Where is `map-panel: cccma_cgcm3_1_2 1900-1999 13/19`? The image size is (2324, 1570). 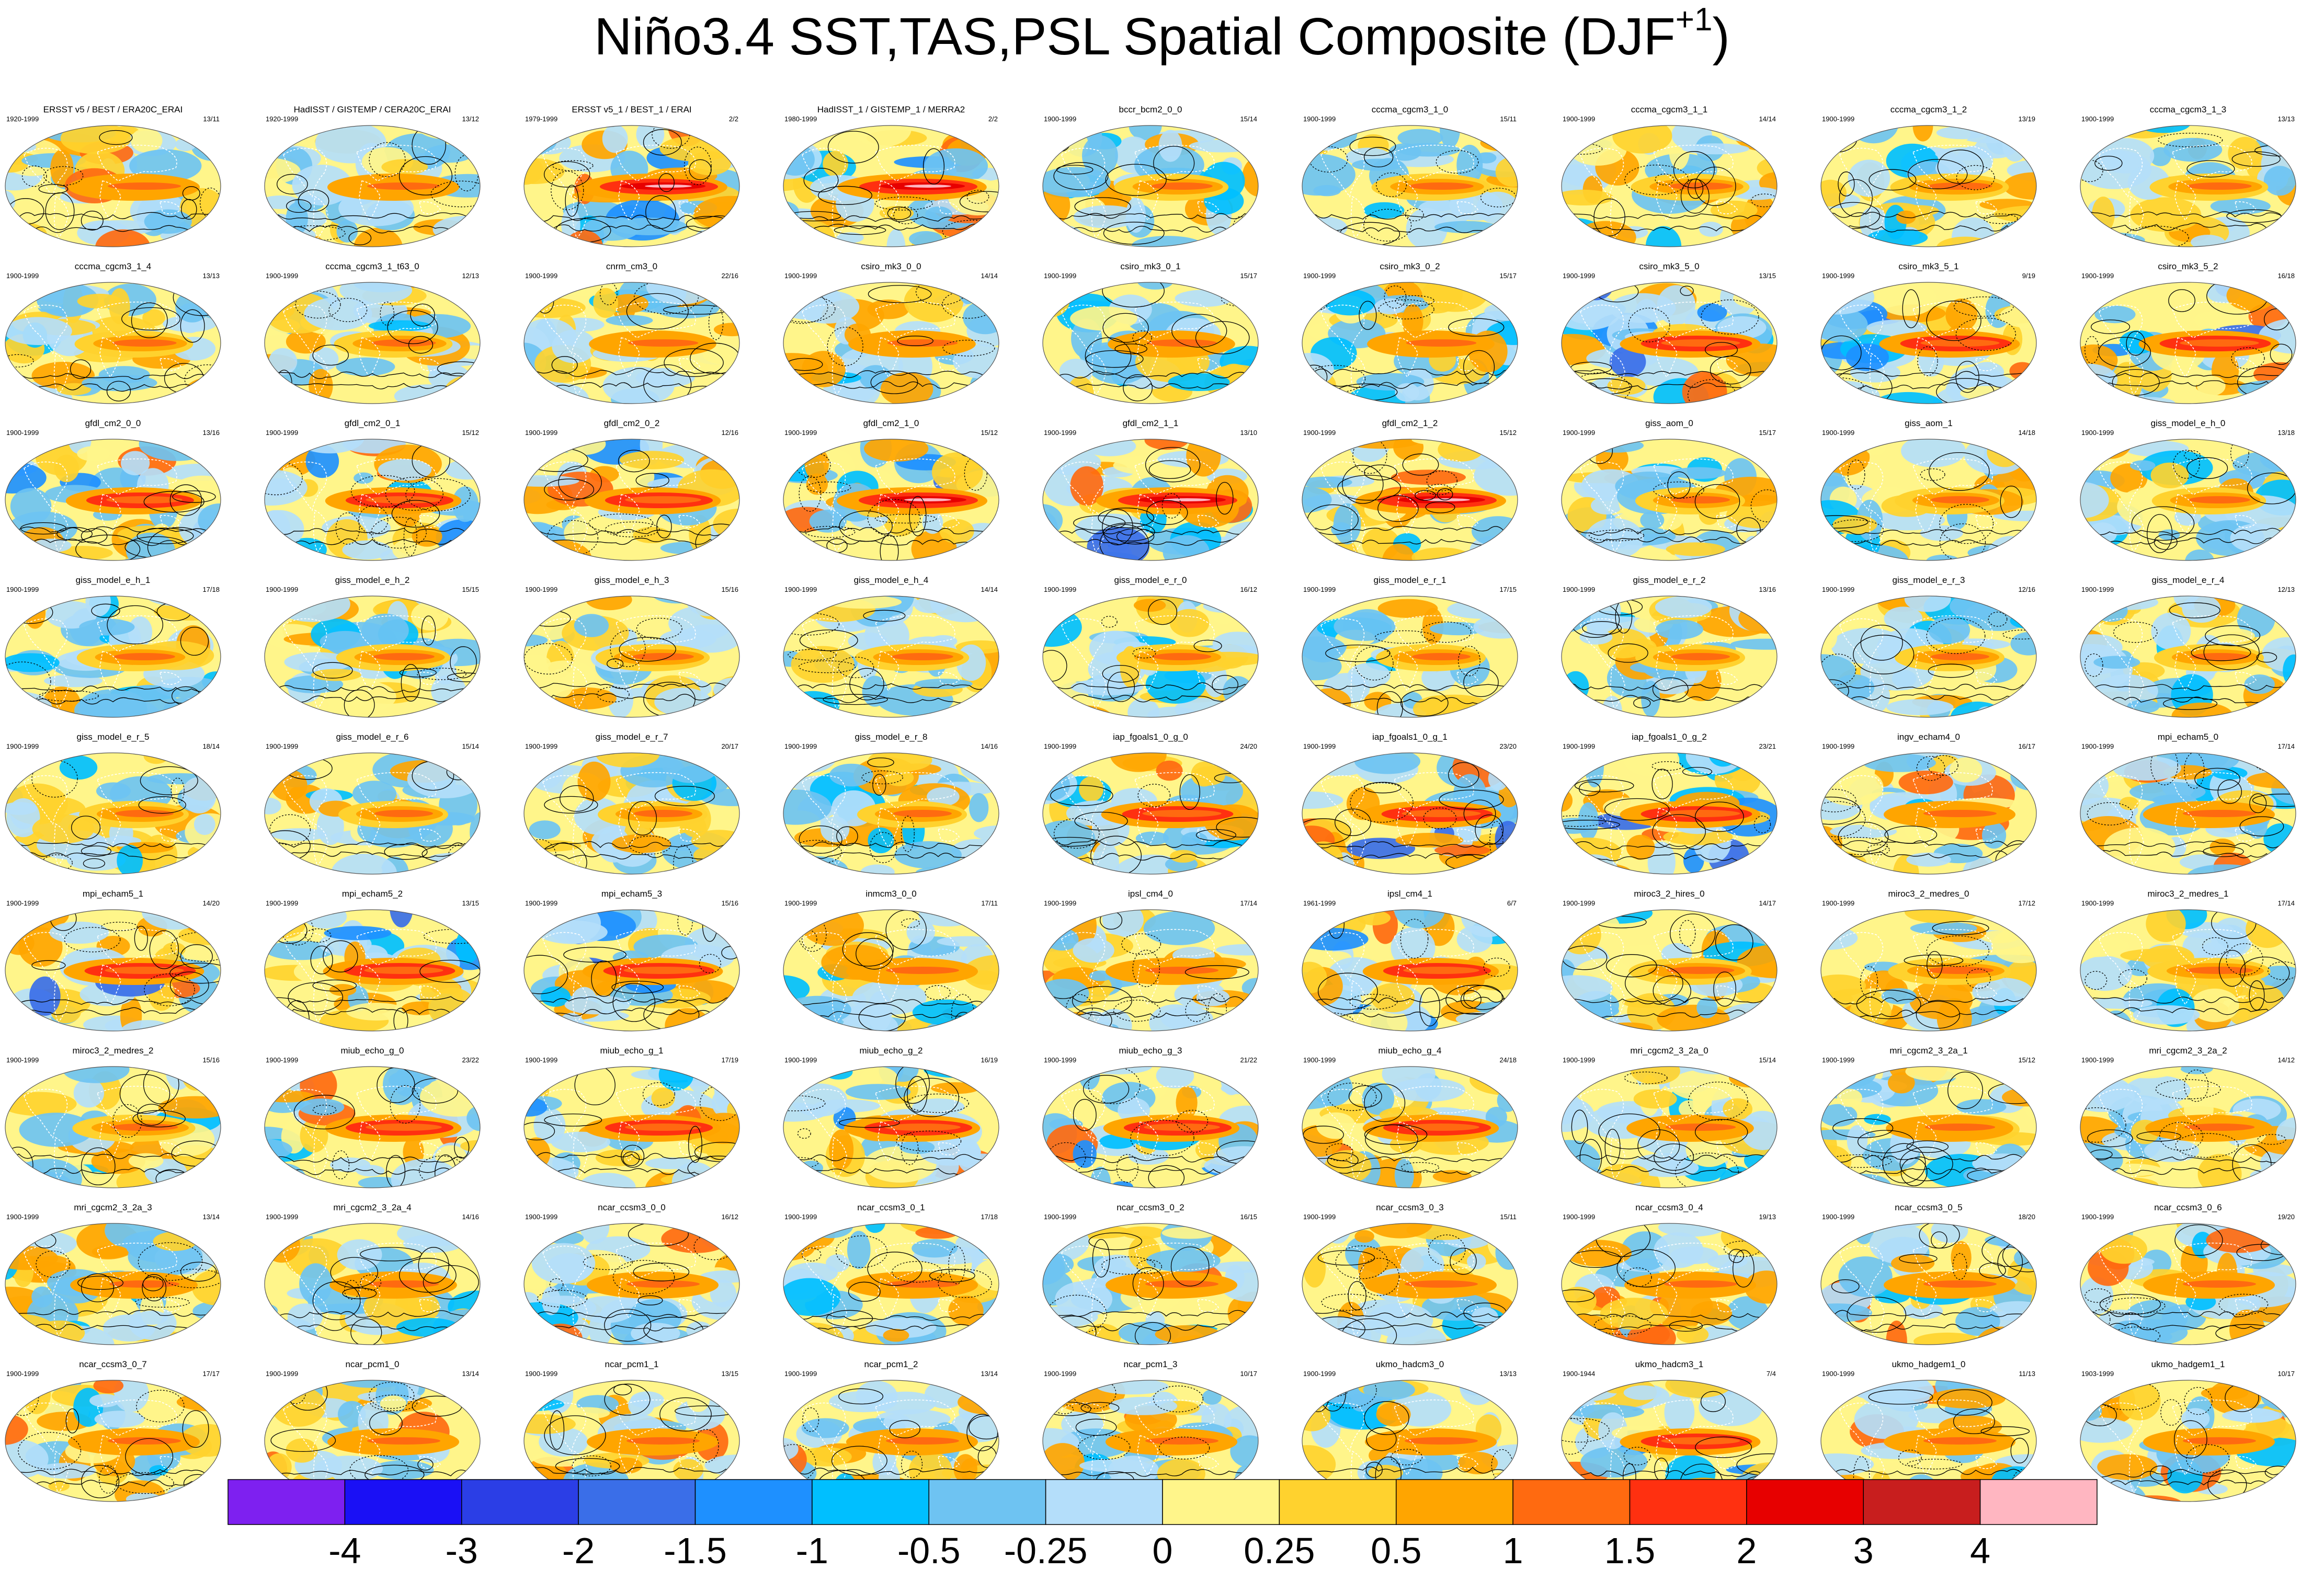
map-panel: cccma_cgcm3_1_2 1900-1999 13/19 is located at coordinates (1928, 175).